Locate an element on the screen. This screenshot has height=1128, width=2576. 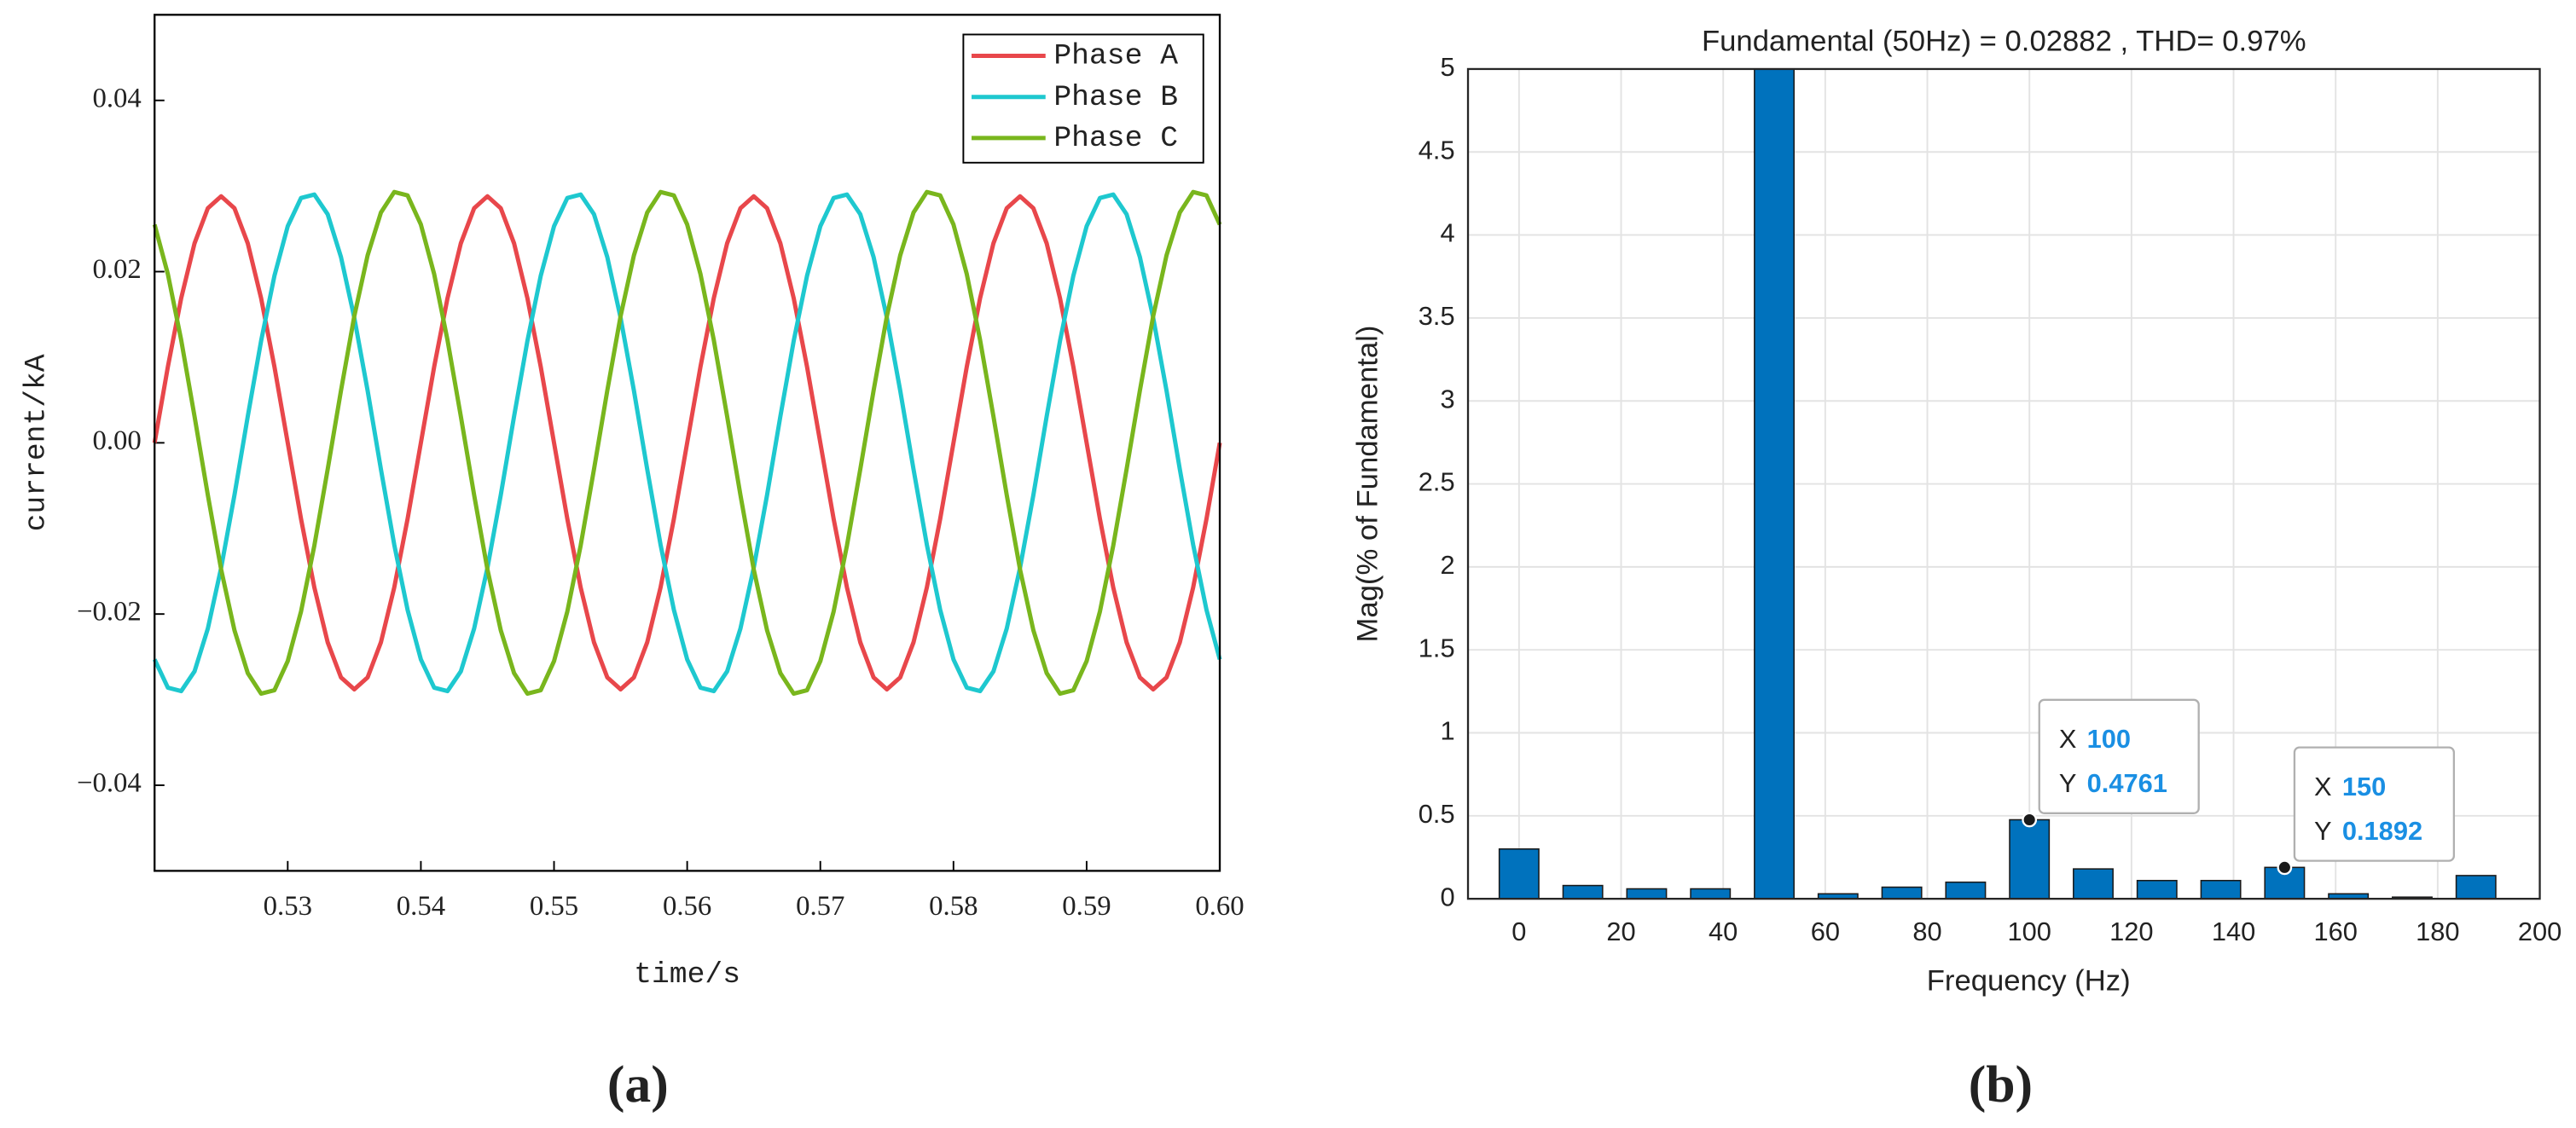
y-axis-label: Mag(% of Fundamental) is located at coordinates (1368, 484).